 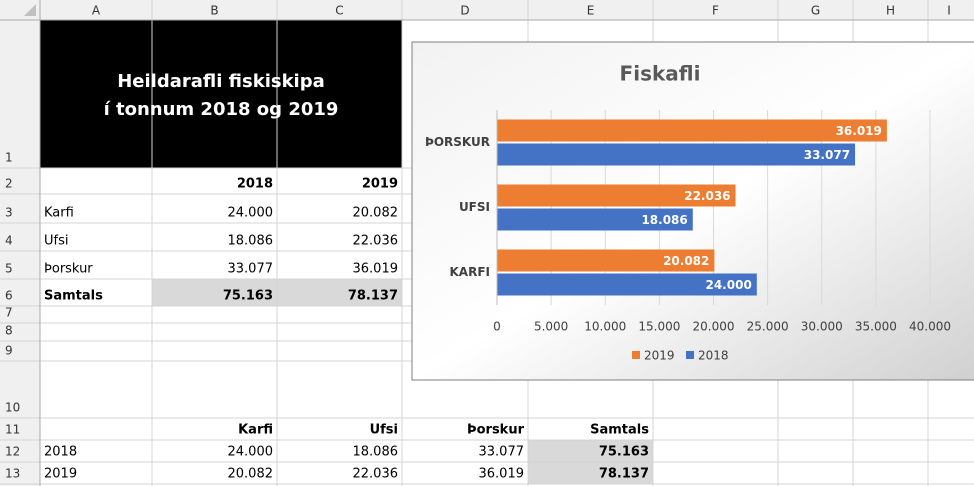 I want to click on x-tick-label: 40.000, so click(x=930, y=327).